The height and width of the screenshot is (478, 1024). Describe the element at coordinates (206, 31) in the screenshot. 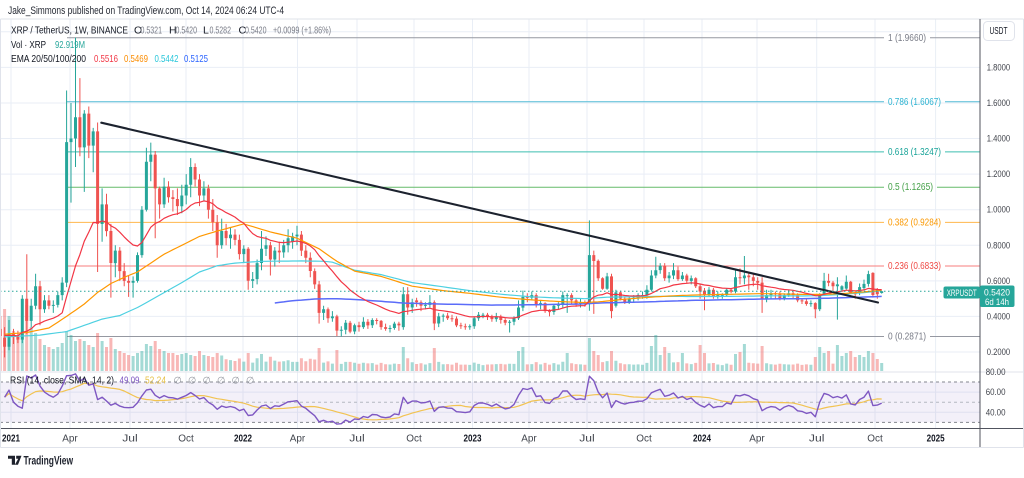

I see `svg-text: L` at that location.